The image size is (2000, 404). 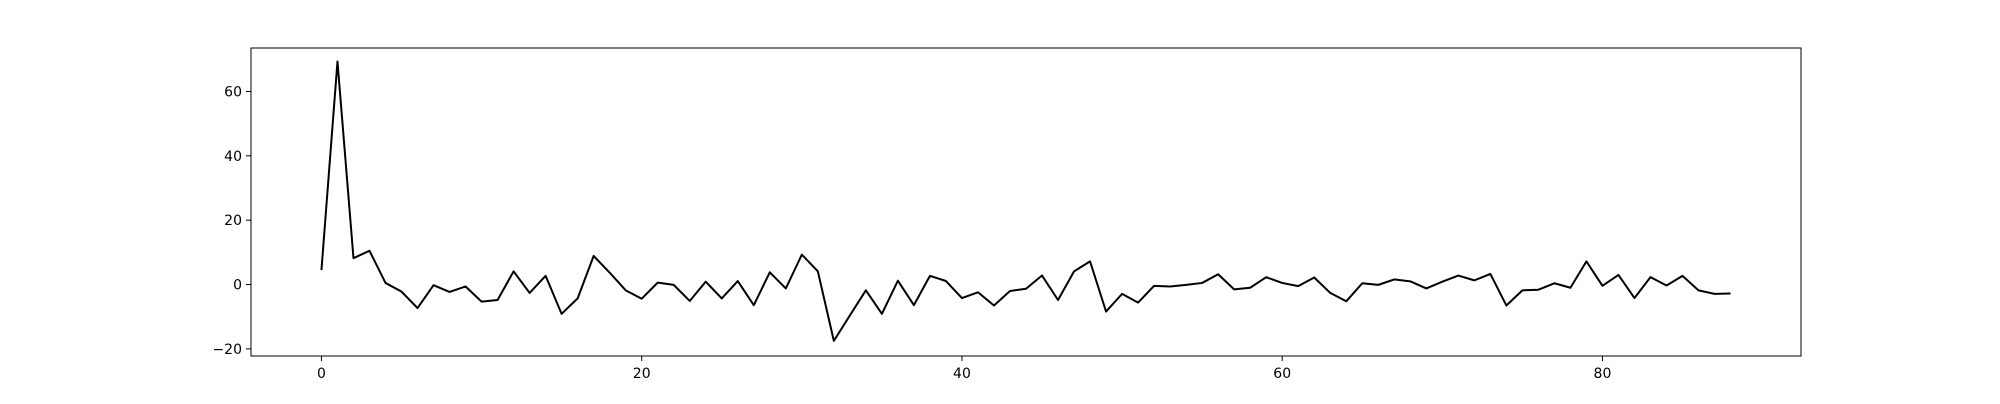 I want to click on x-axis: 0 20 40 60 80, so click(x=964, y=369).